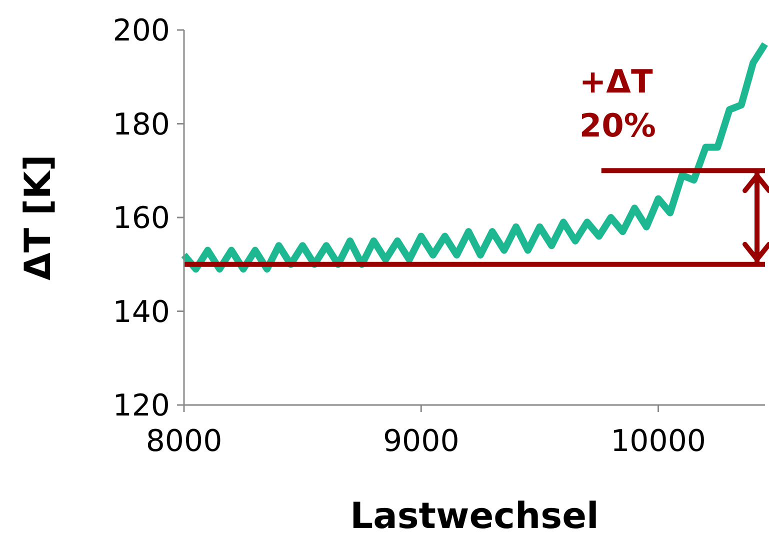 The width and height of the screenshot is (769, 536). Describe the element at coordinates (184, 441) in the screenshot. I see `x-tick-label: 8000` at that location.